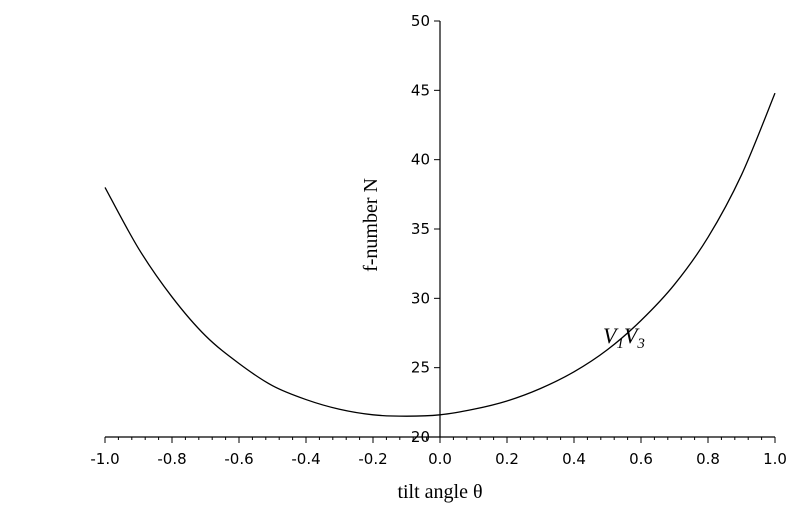 Image resolution: width=789 pixels, height=519 pixels. I want to click on x-tick-label: 0.0, so click(440, 459).